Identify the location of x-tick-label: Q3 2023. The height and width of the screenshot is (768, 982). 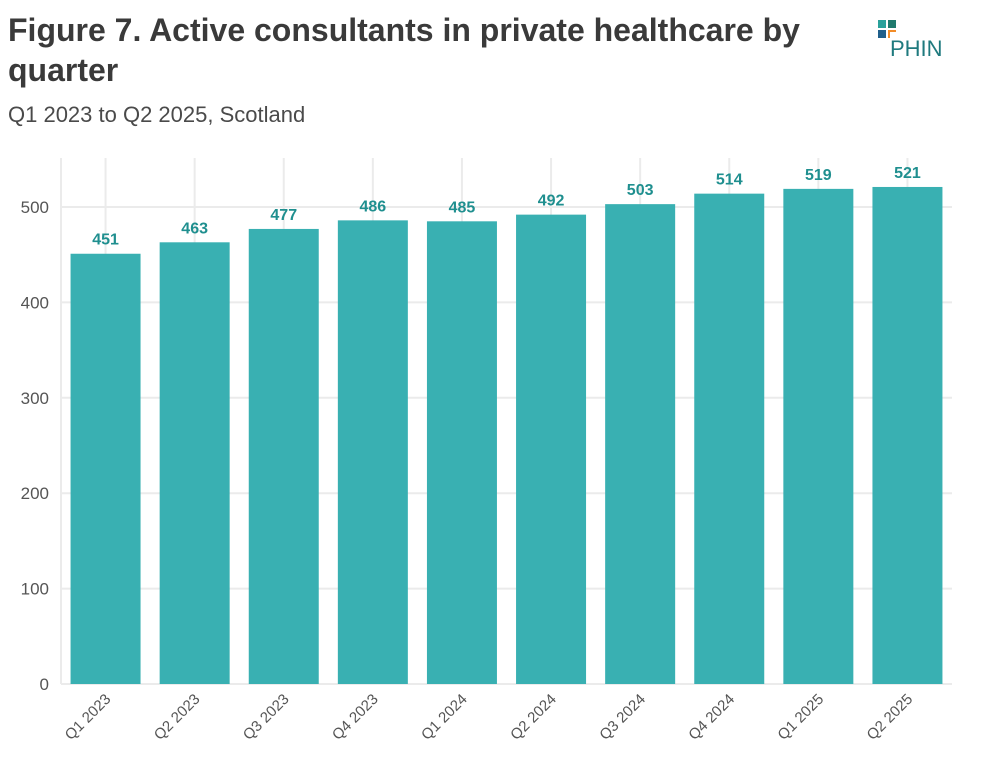
(266, 717).